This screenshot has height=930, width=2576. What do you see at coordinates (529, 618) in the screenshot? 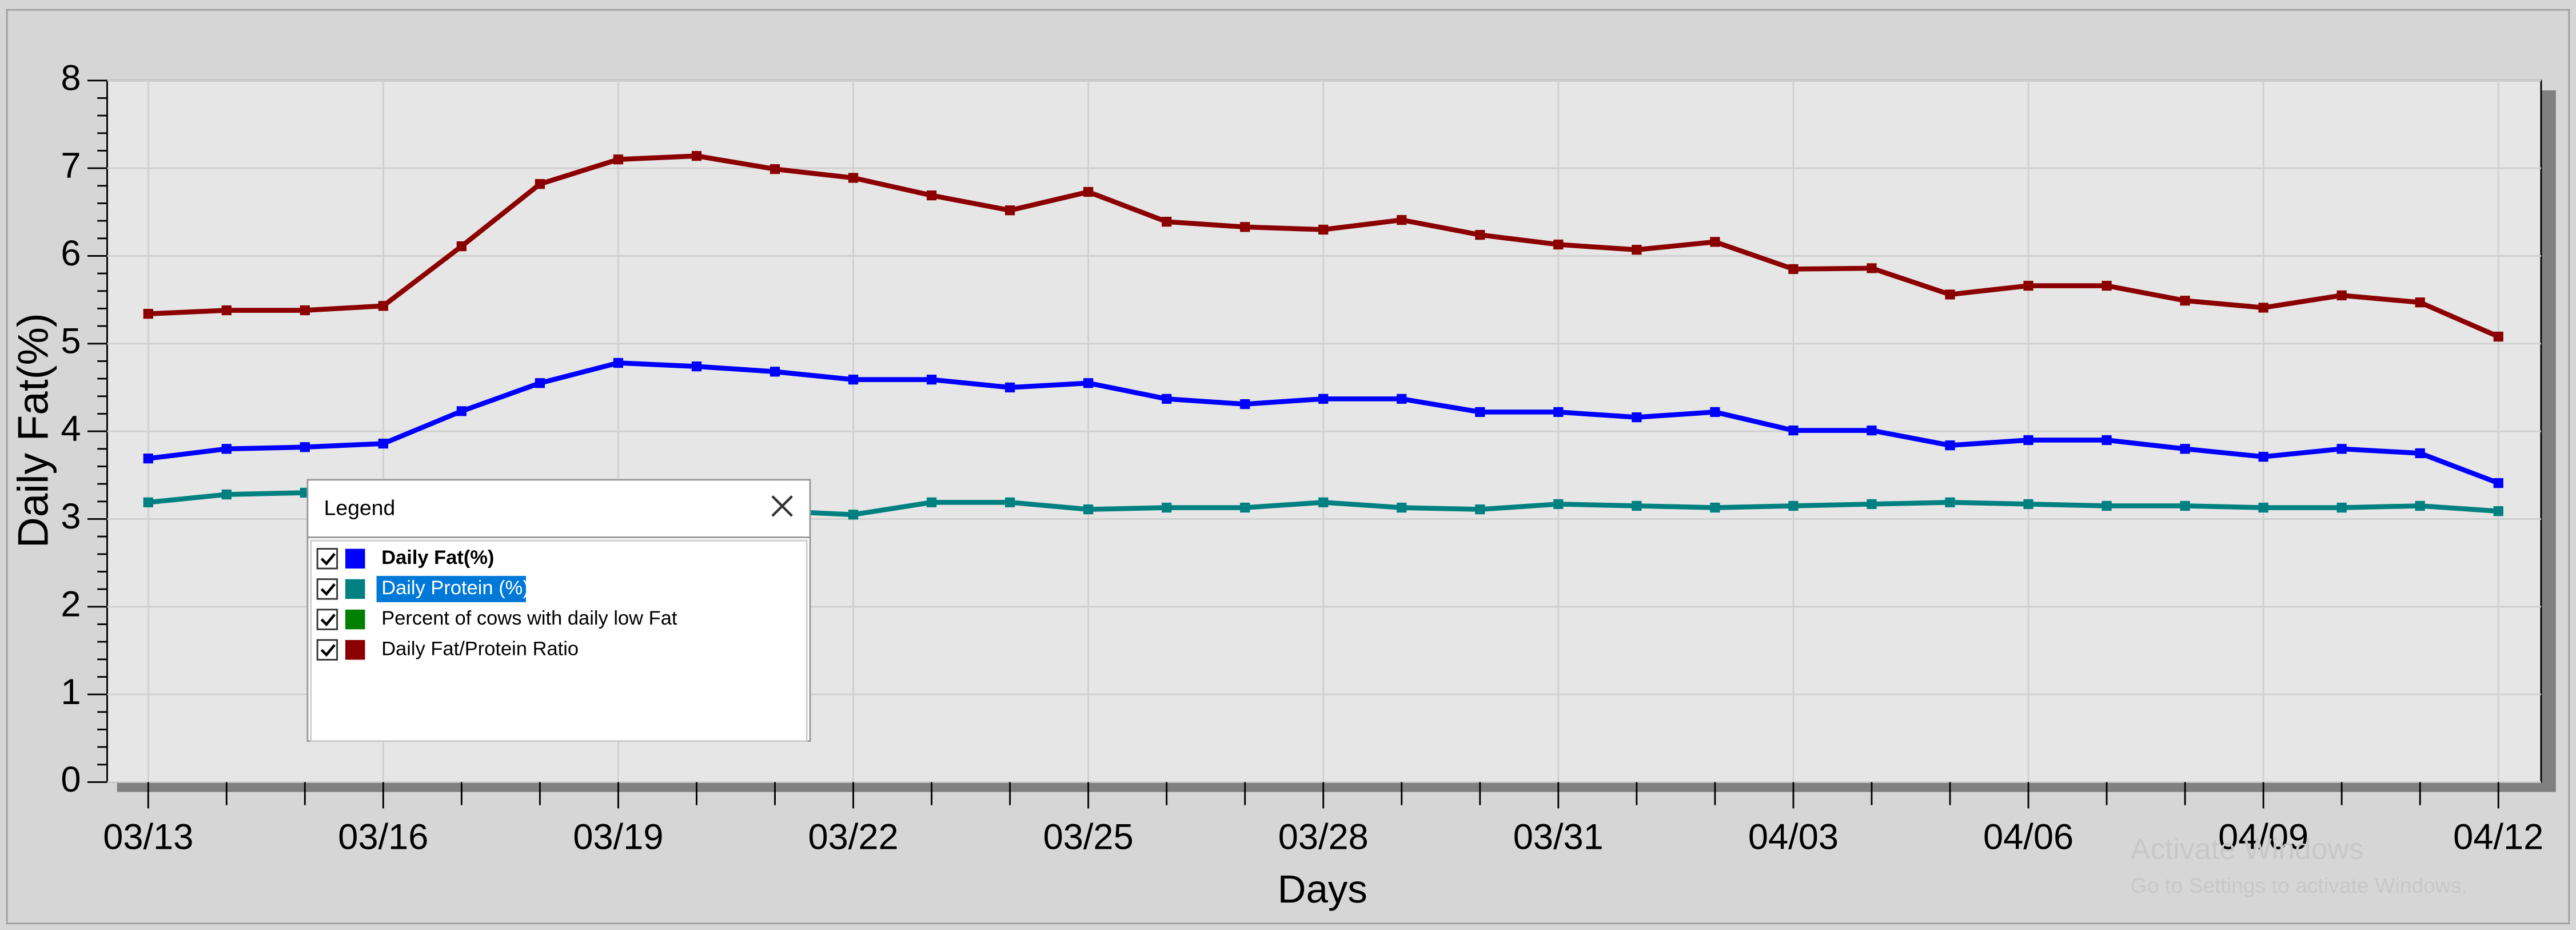
I see `legend-label: Percent of cows with daily low Fat` at bounding box center [529, 618].